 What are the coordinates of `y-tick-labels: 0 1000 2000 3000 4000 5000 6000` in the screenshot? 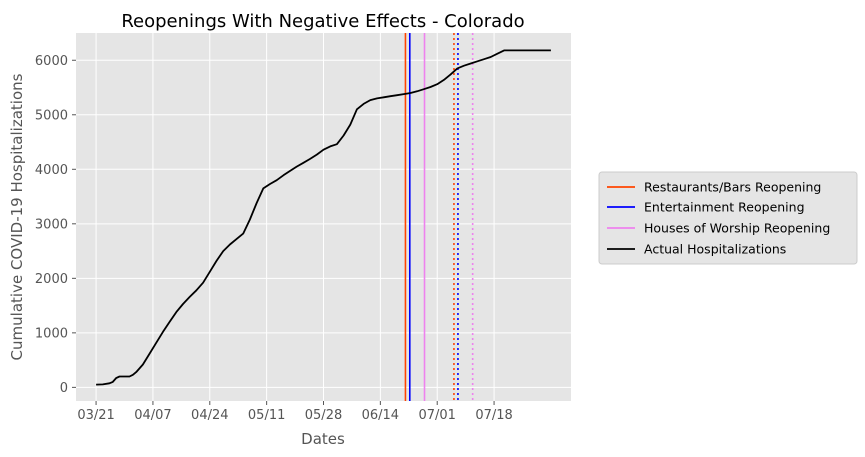 It's located at (55, 225).